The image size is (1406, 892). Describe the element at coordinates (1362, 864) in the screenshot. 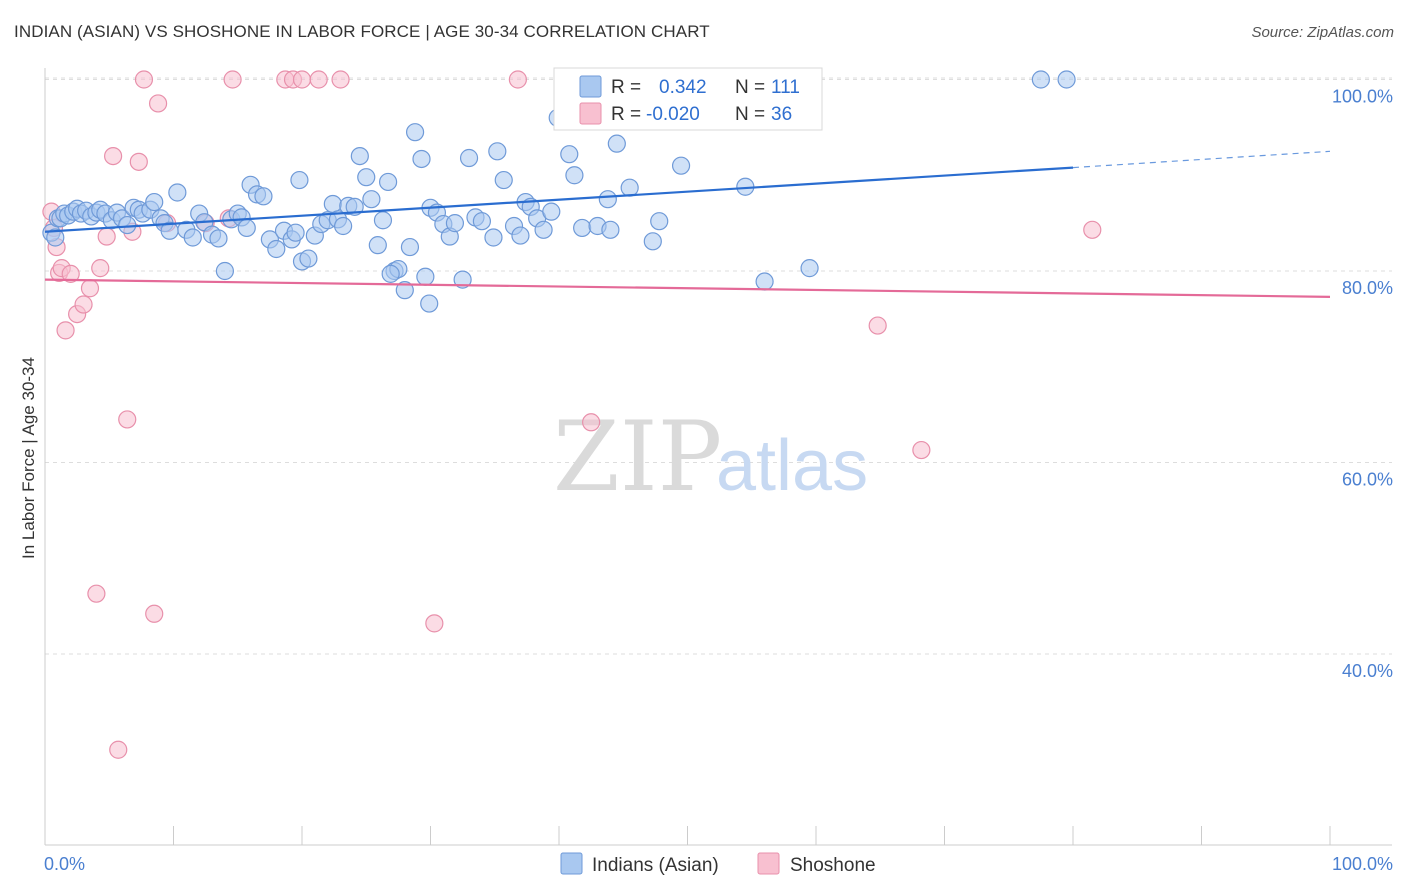

I see `x-tick-label: 100.0%` at that location.